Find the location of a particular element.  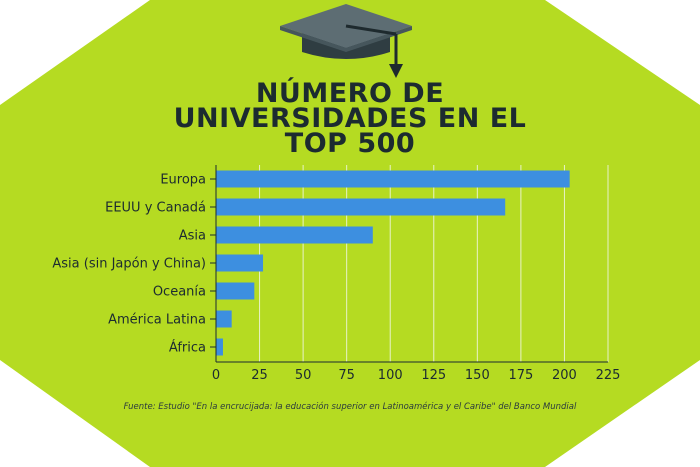

chart-title-line-2: UNIVERSIDADES EN EL is located at coordinates (350, 118).